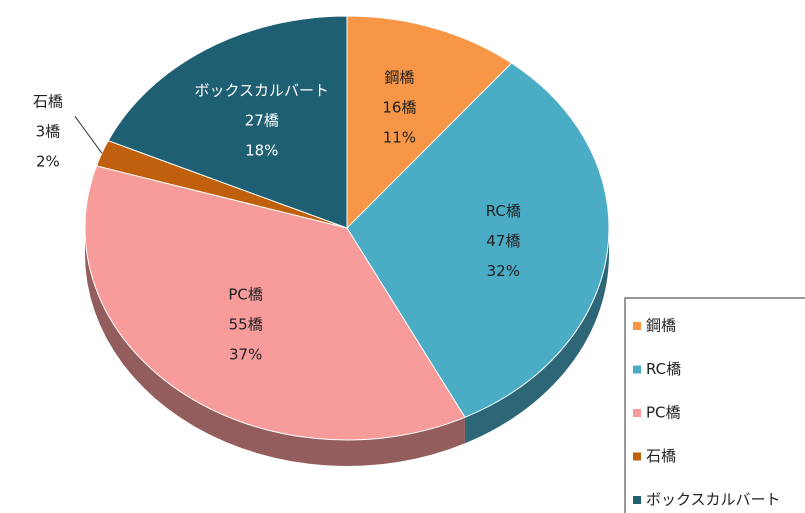 The height and width of the screenshot is (513, 805). What do you see at coordinates (503, 241) in the screenshot?
I see `data-label: 47橋` at bounding box center [503, 241].